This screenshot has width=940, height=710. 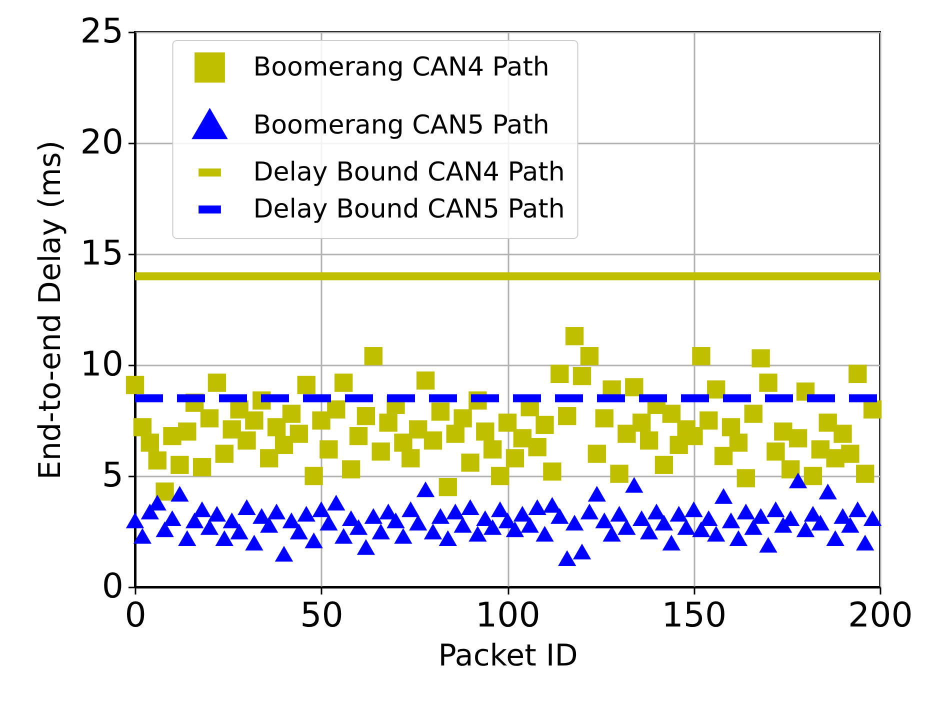 What do you see at coordinates (113, 476) in the screenshot?
I see `y-tick-label: 5` at bounding box center [113, 476].